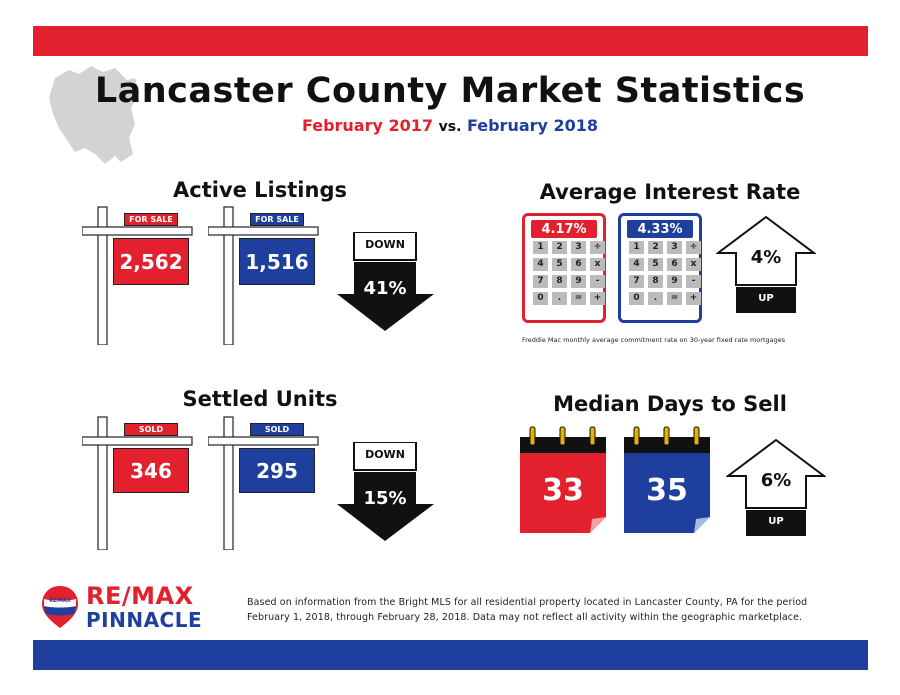  Describe the element at coordinates (277, 429) in the screenshot. I see `sold-label-2018: SOLD` at that location.